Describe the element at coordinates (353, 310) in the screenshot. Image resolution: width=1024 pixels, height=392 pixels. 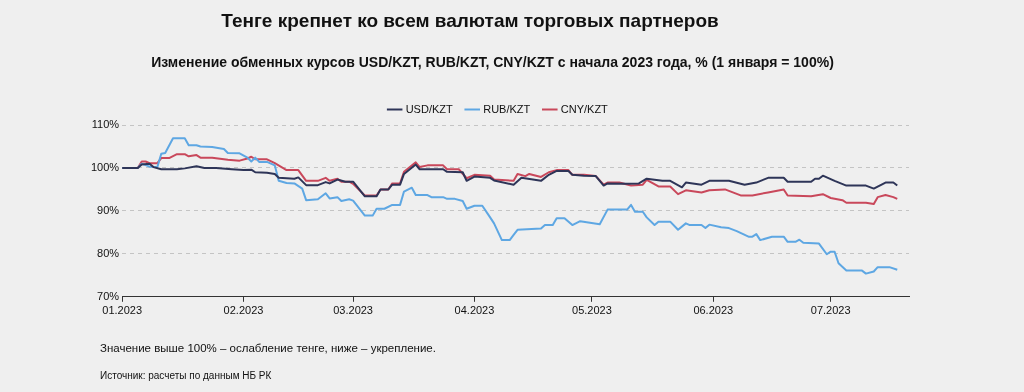
I see `x-tick-label: 03.2023` at that location.